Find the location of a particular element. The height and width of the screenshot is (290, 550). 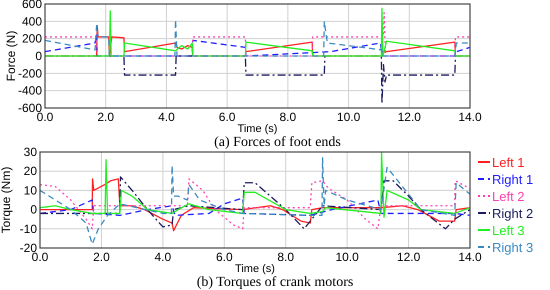

legend-label: Right 2 is located at coordinates (513, 213).